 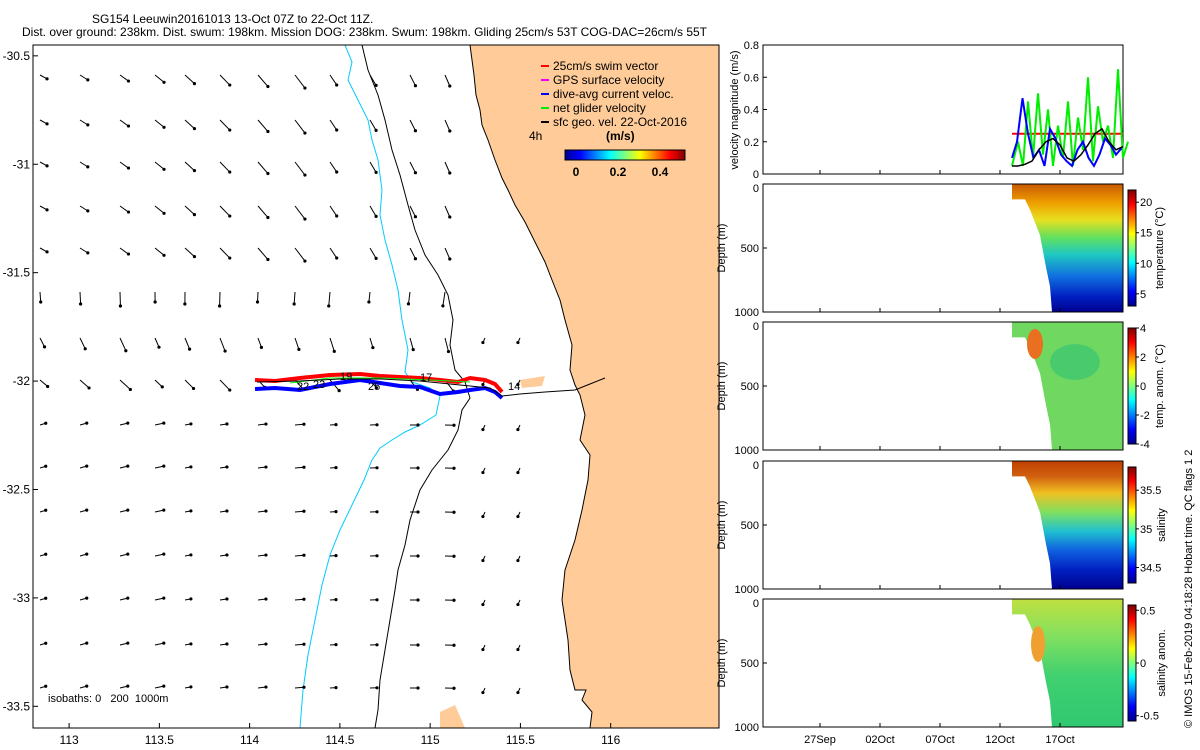 What do you see at coordinates (1143, 387) in the screenshot?
I see `colorbar-tick-label: 0` at bounding box center [1143, 387].